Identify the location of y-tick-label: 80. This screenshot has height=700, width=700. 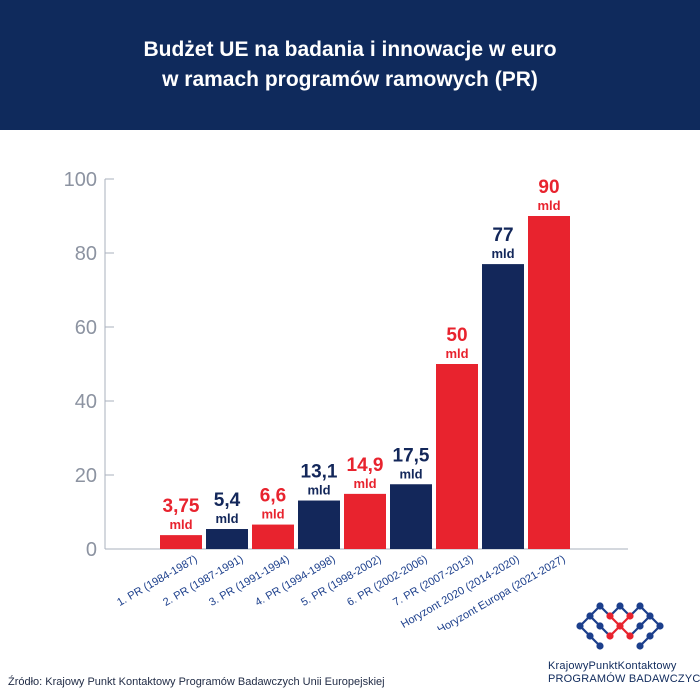
(86, 254).